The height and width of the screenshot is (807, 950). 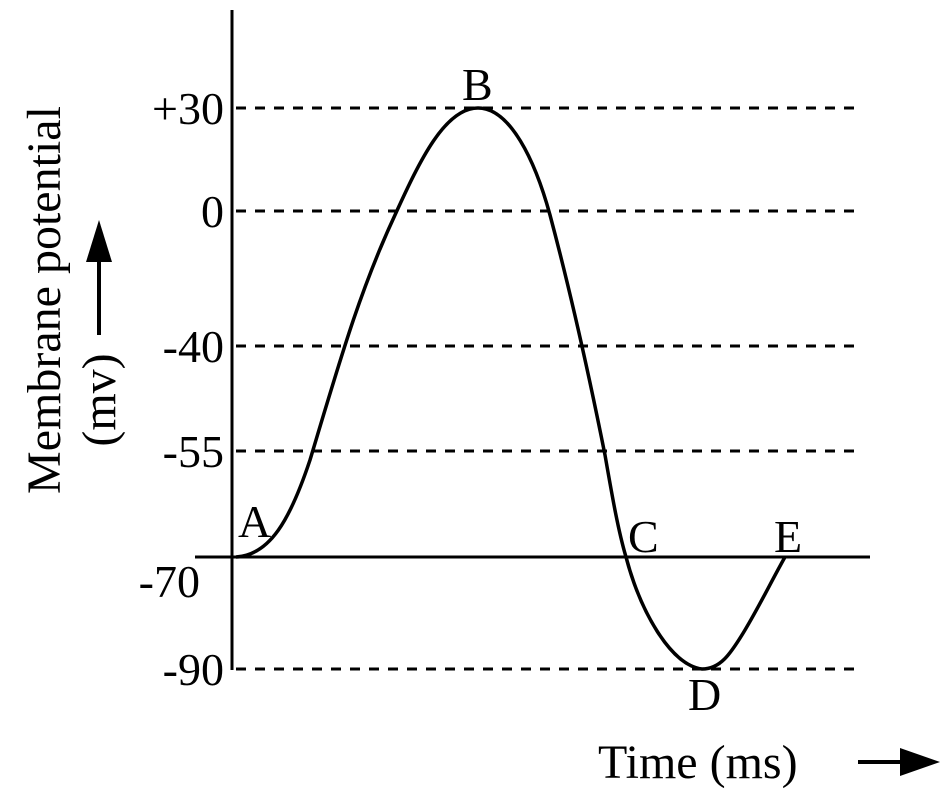 I want to click on y-axis-arrow, so click(x=99, y=277).